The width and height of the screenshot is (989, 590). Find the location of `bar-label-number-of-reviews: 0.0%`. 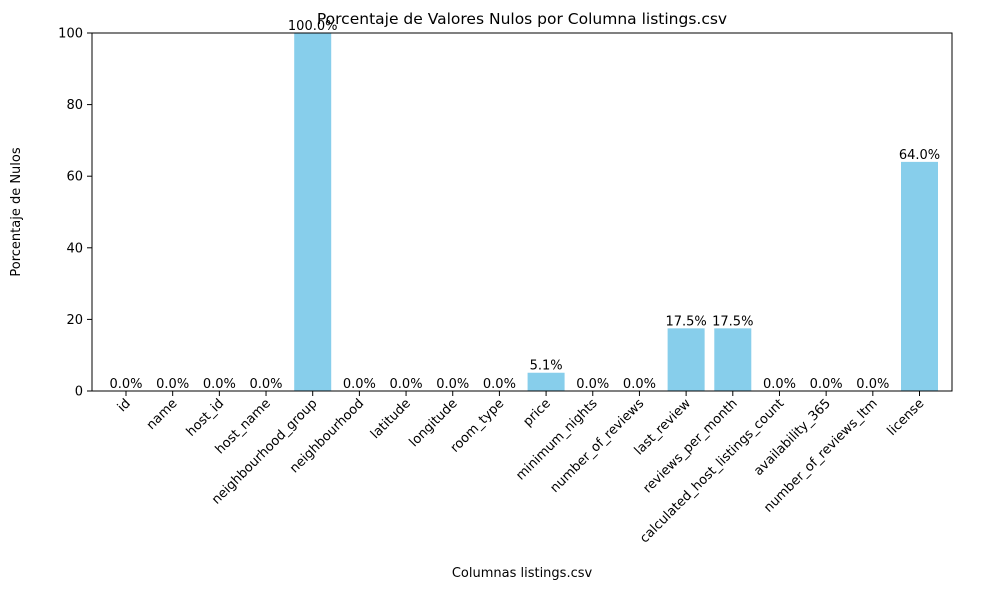

bar-label-number-of-reviews: 0.0% is located at coordinates (639, 384).